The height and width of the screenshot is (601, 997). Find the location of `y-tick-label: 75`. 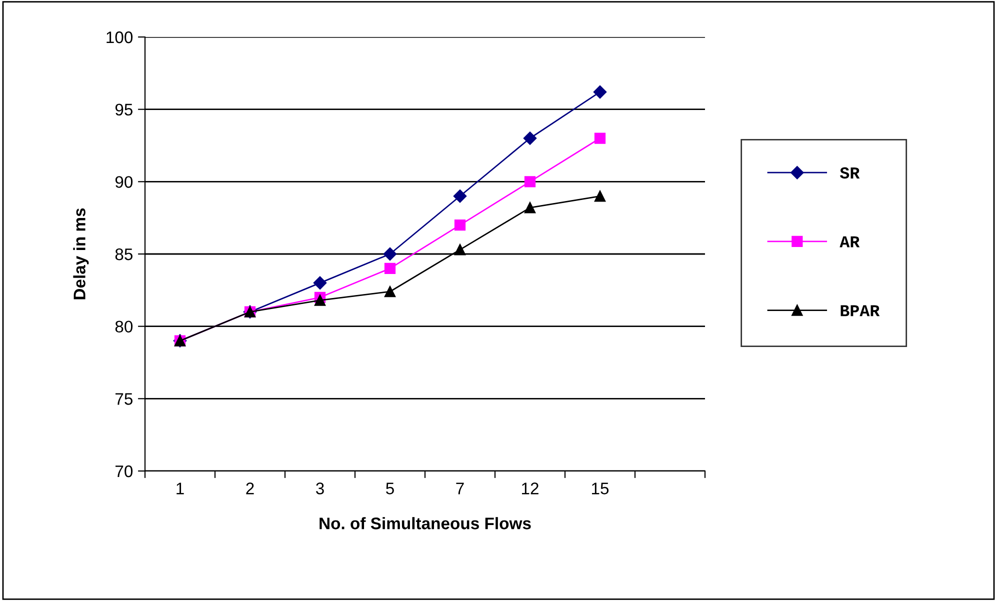

y-tick-label: 75 is located at coordinates (124, 399).